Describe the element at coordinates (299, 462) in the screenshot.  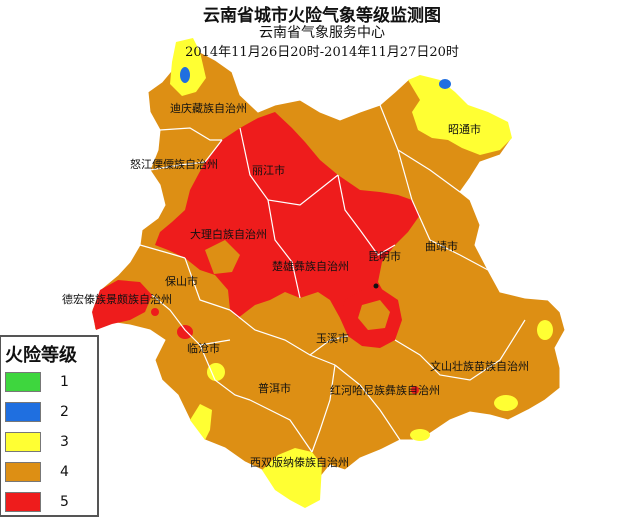
I see `label-xishuangbanna: 西双版纳傣族自治州` at that location.